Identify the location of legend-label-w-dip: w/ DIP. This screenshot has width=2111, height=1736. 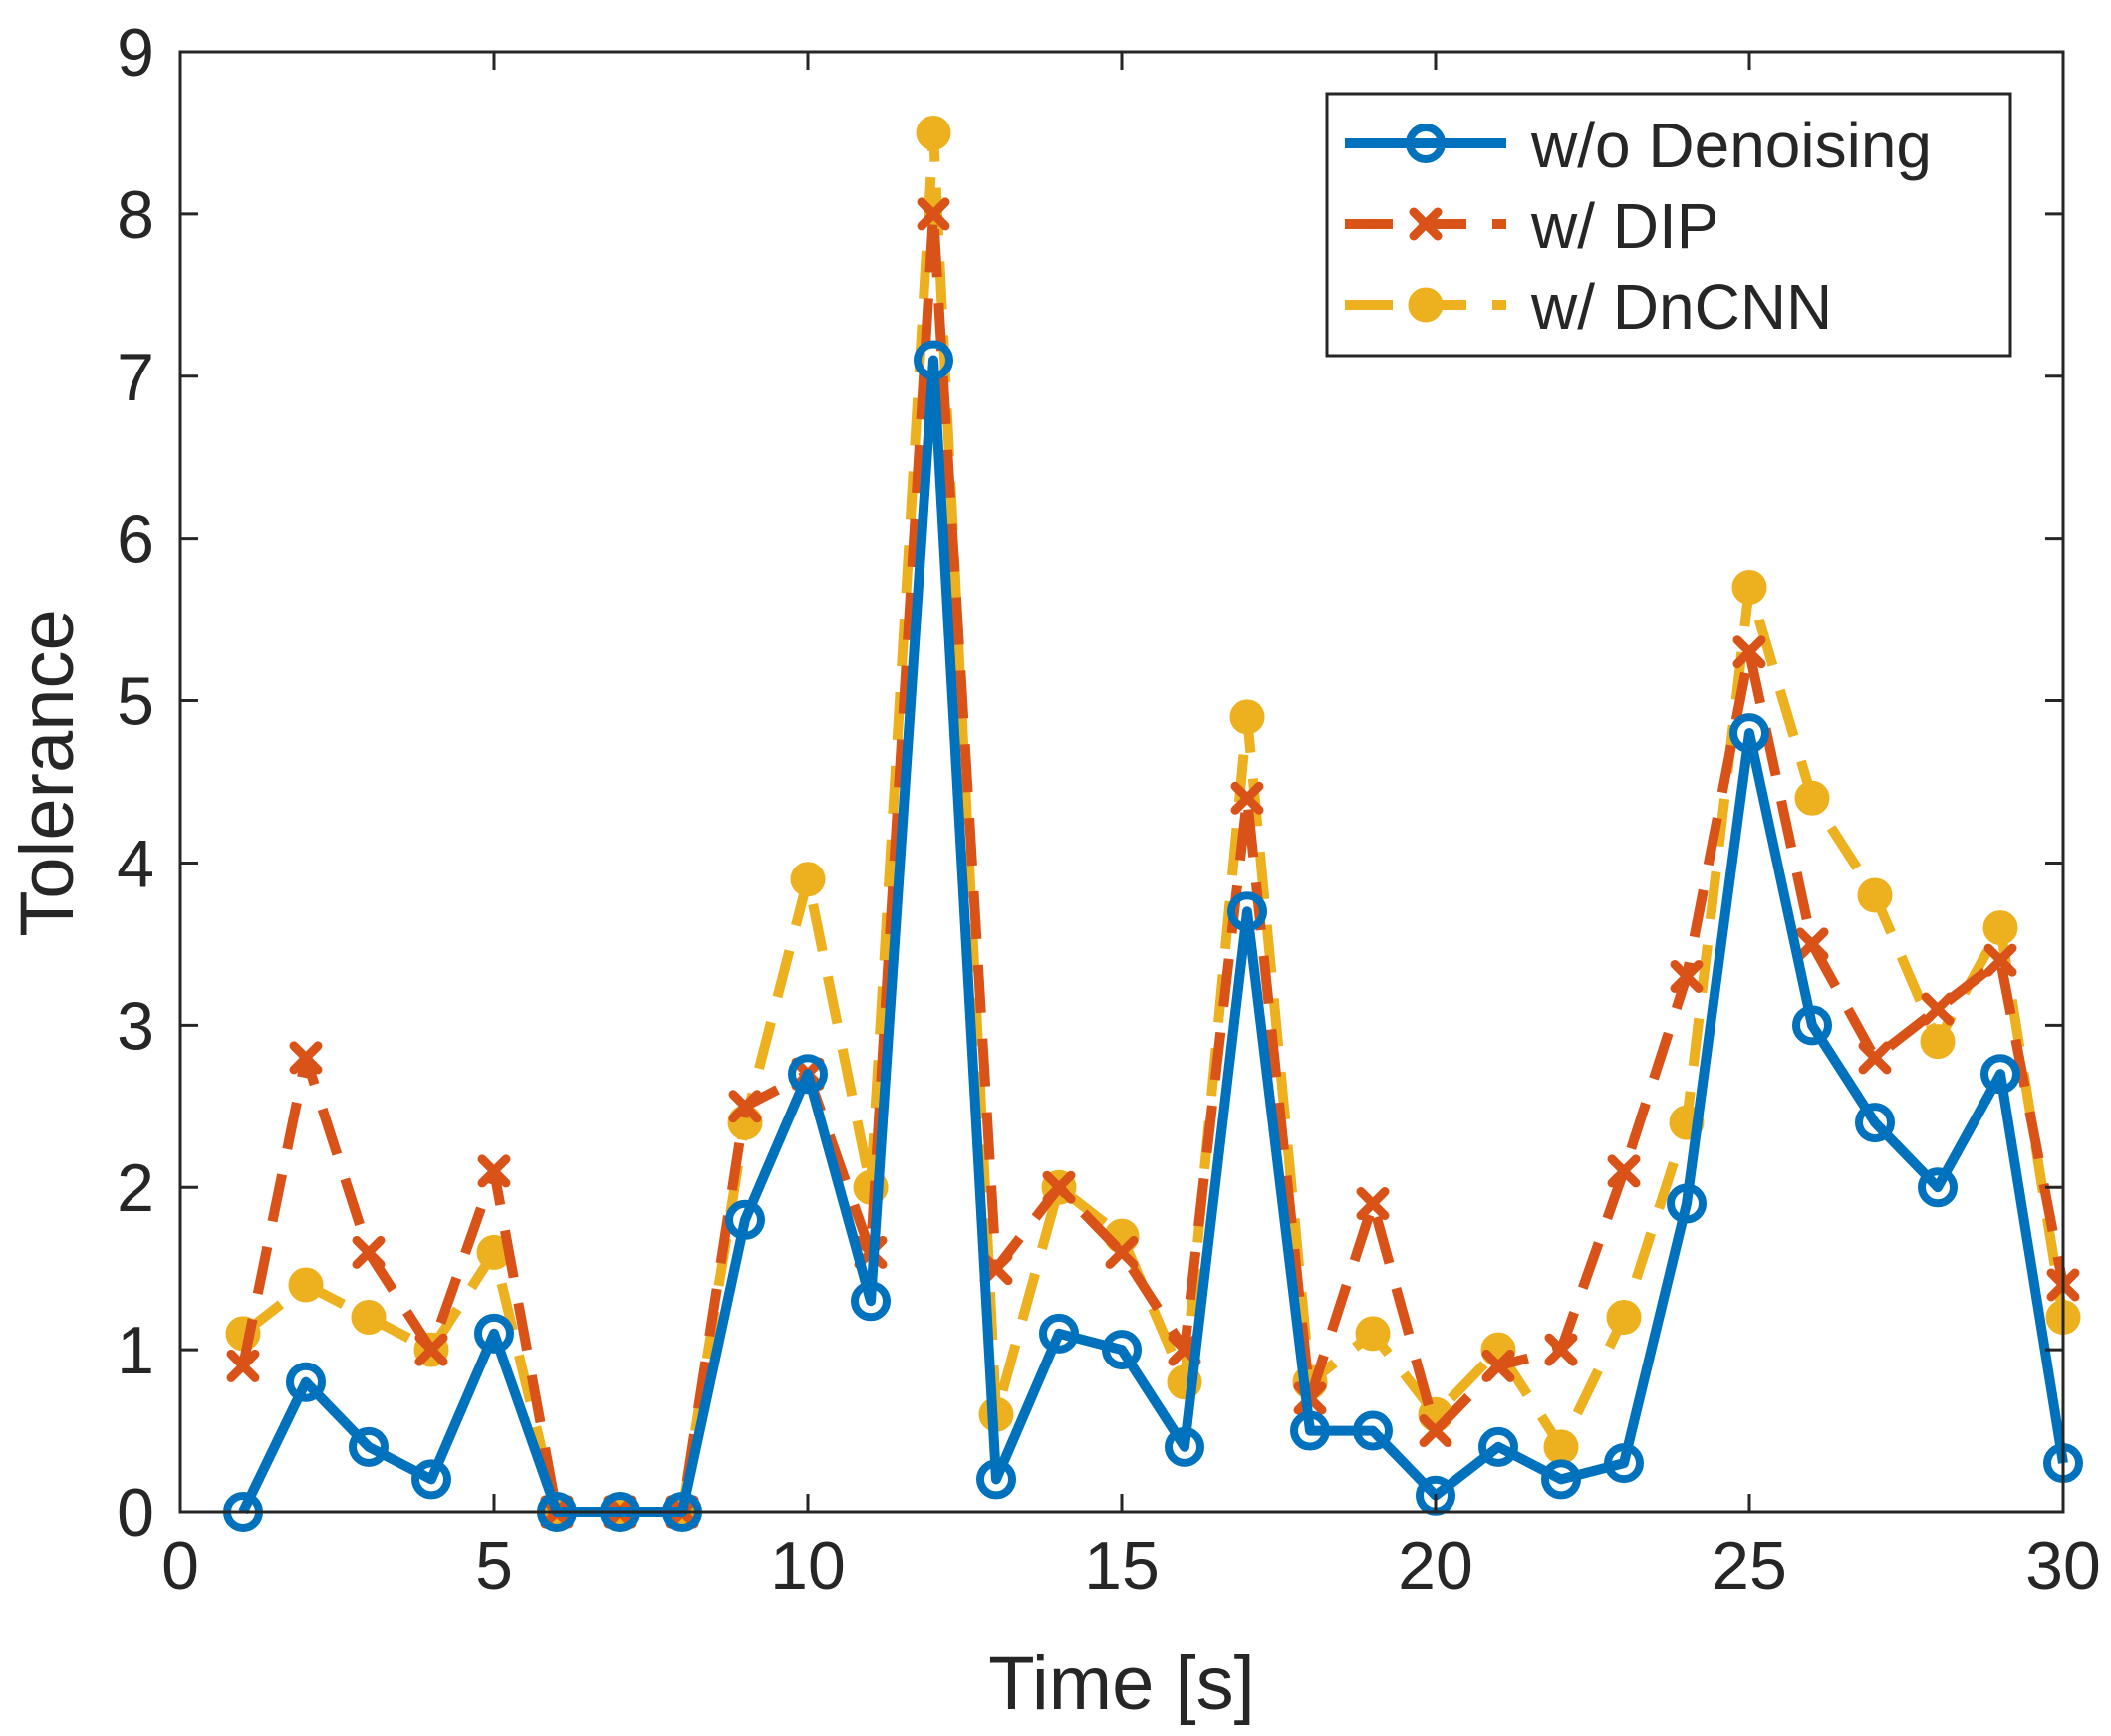
(1624, 226).